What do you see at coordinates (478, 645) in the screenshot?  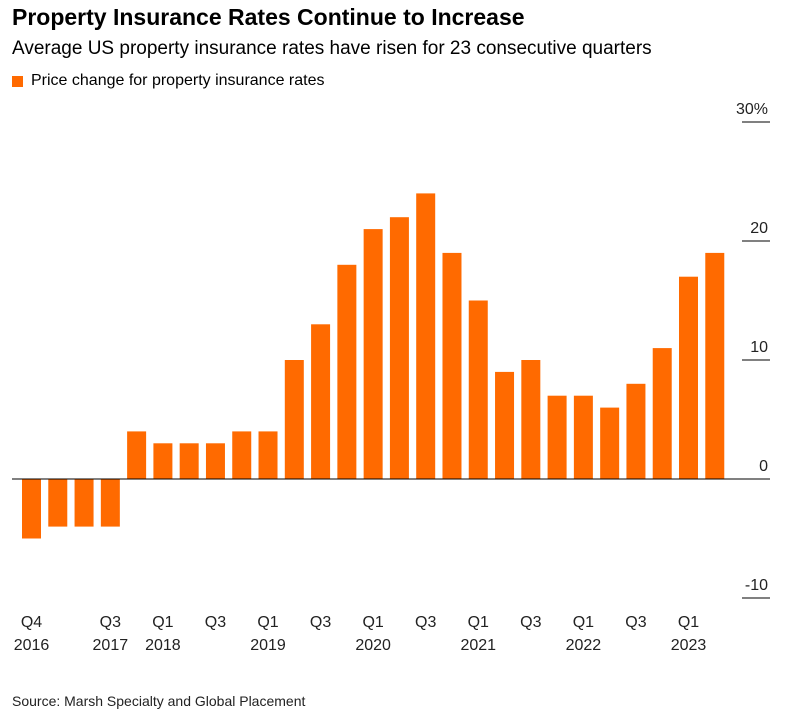 I see `x-tick-year-label: 2021` at bounding box center [478, 645].